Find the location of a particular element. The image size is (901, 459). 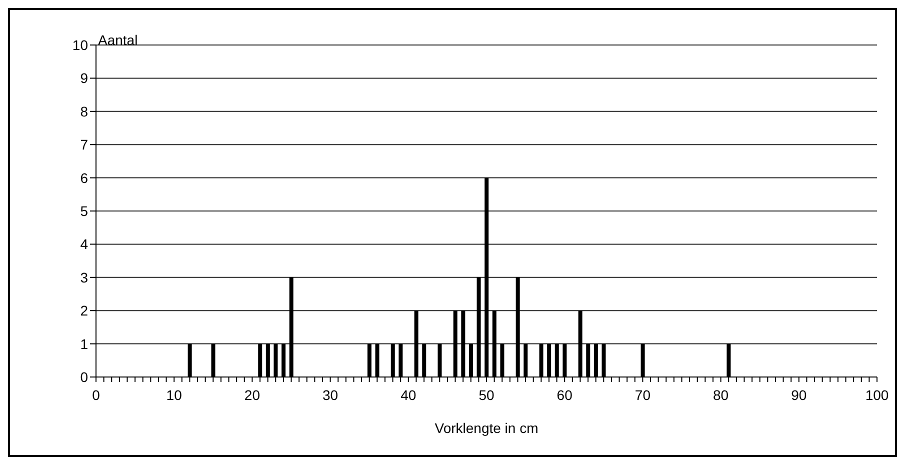

y-tick-label: 7 is located at coordinates (84, 144).